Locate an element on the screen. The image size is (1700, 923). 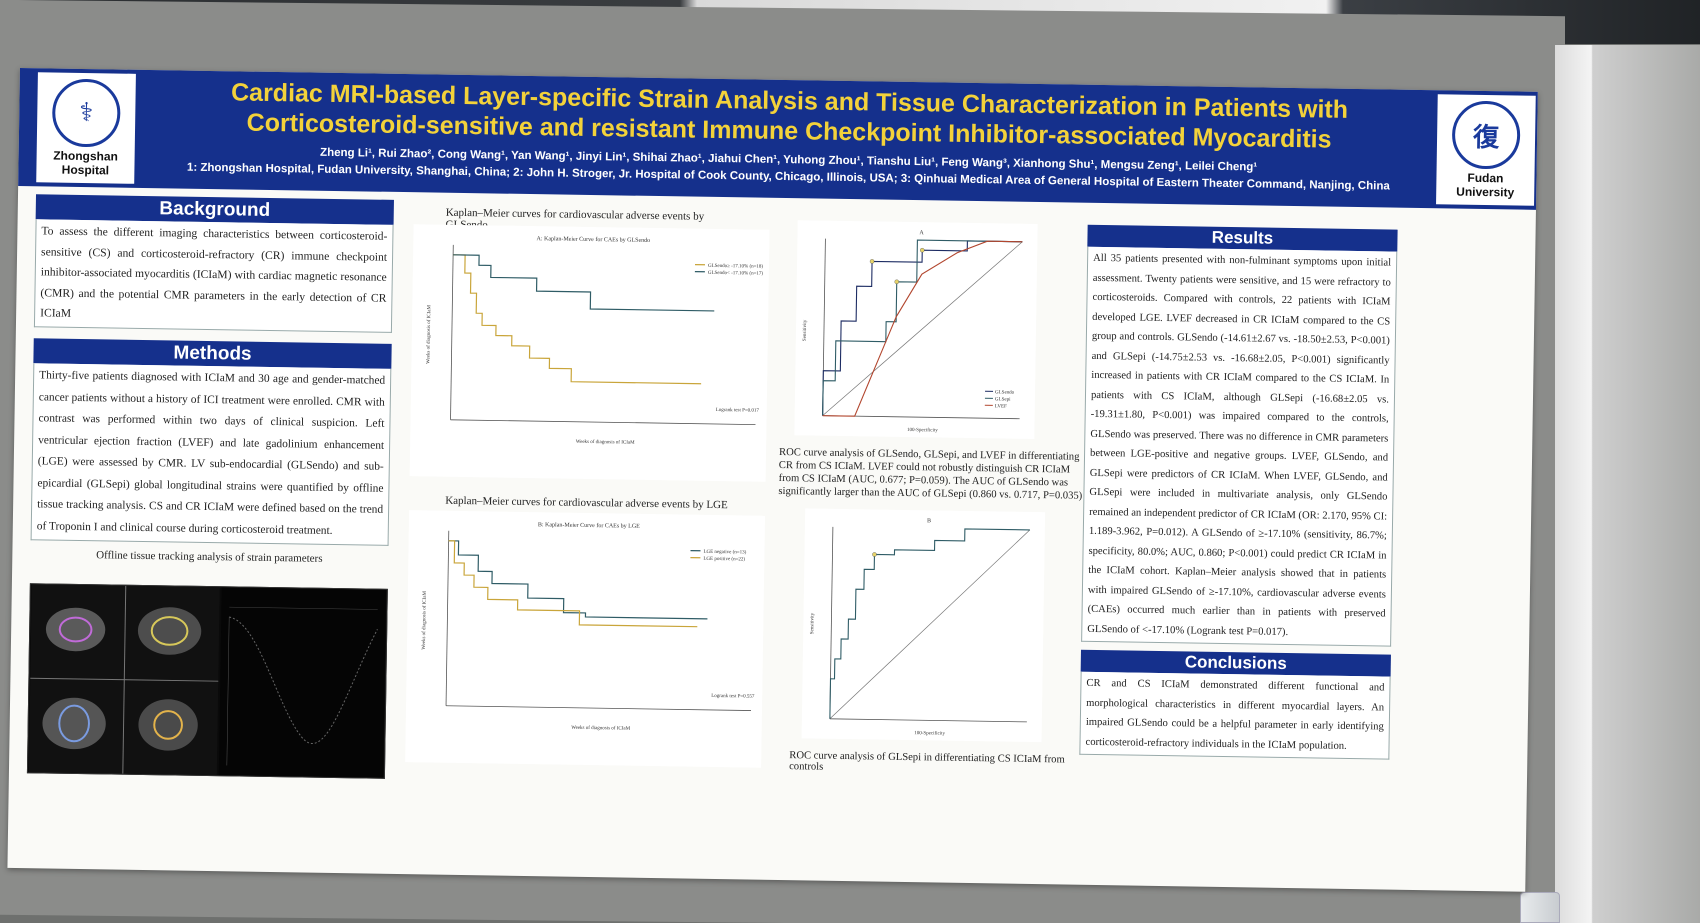
logo-left-line2: Hospital is located at coordinates (85, 170).